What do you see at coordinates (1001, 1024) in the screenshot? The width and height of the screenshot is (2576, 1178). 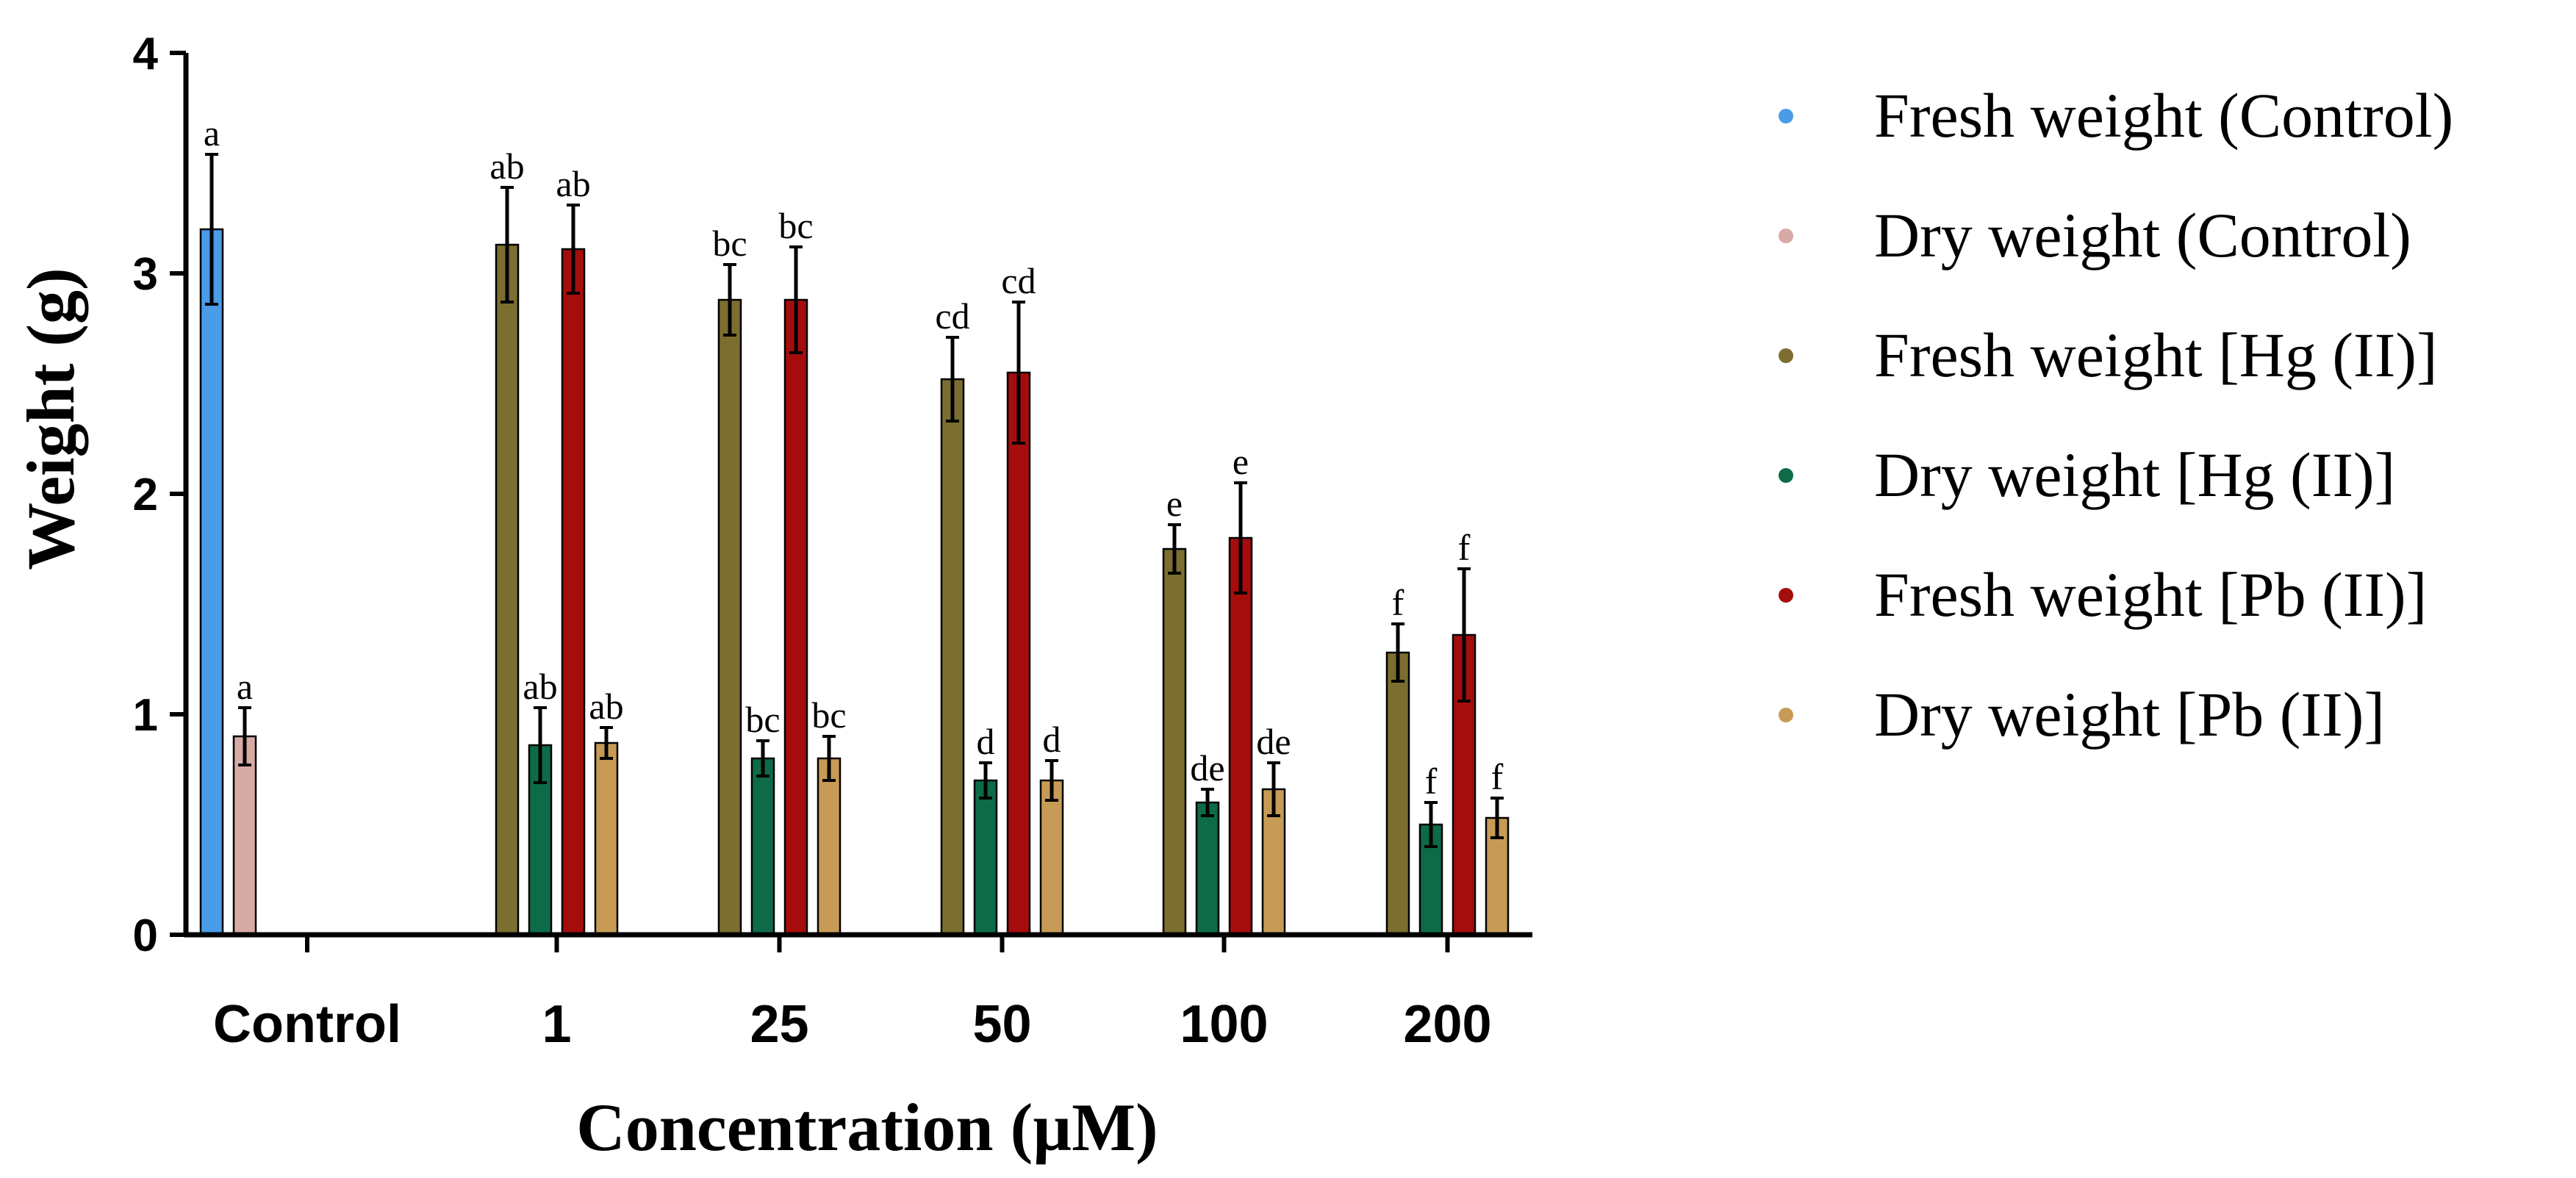 I see `x-tick-label: 50` at bounding box center [1001, 1024].